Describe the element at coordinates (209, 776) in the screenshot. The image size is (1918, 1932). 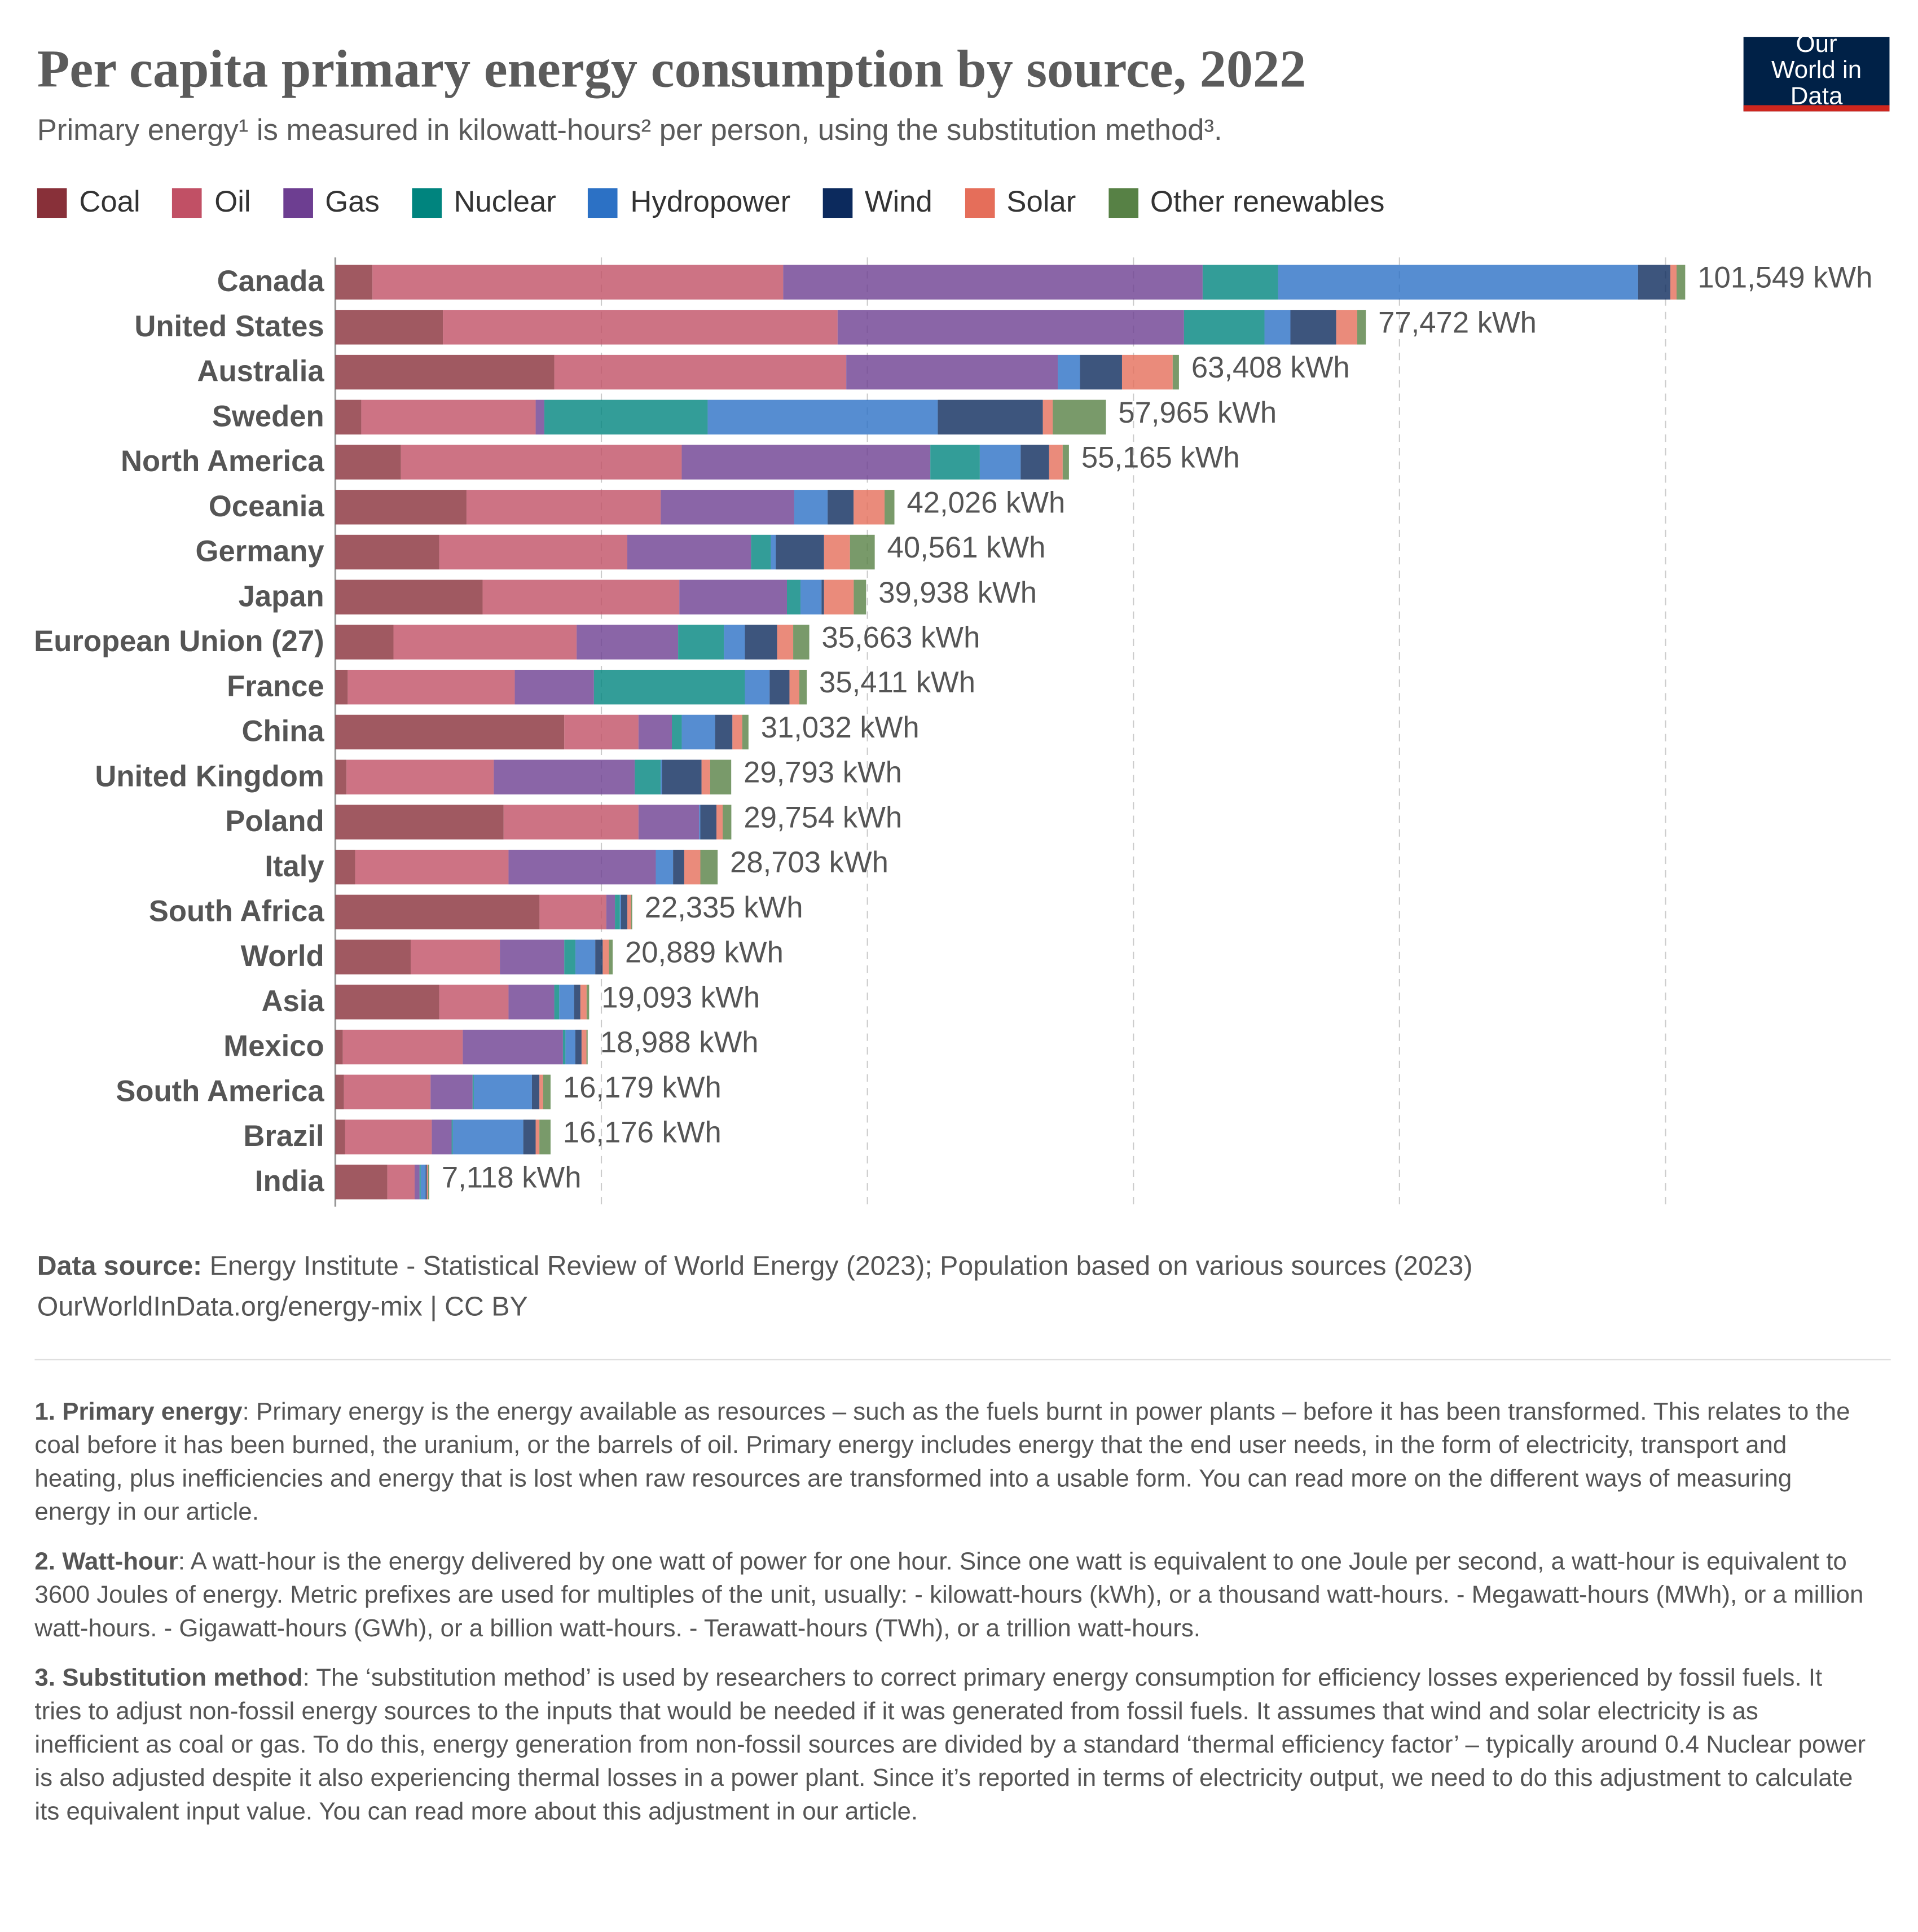
I see `category-label: United Kingdom` at that location.